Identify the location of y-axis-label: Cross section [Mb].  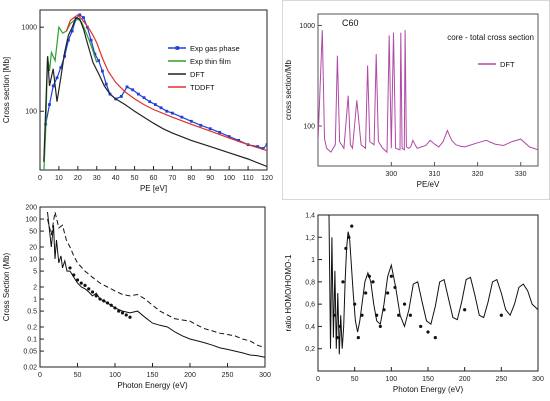
(6, 90).